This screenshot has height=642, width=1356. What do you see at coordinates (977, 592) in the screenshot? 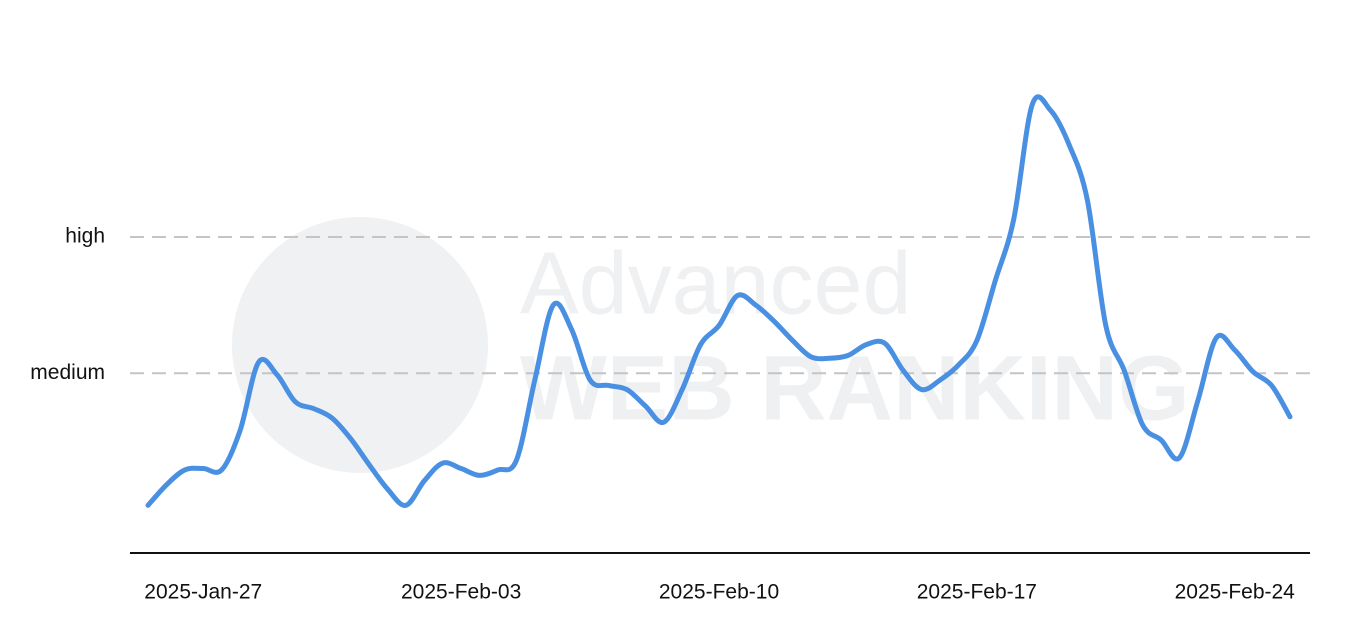
I see `x-tick-label: 2025-Feb-17` at bounding box center [977, 592].